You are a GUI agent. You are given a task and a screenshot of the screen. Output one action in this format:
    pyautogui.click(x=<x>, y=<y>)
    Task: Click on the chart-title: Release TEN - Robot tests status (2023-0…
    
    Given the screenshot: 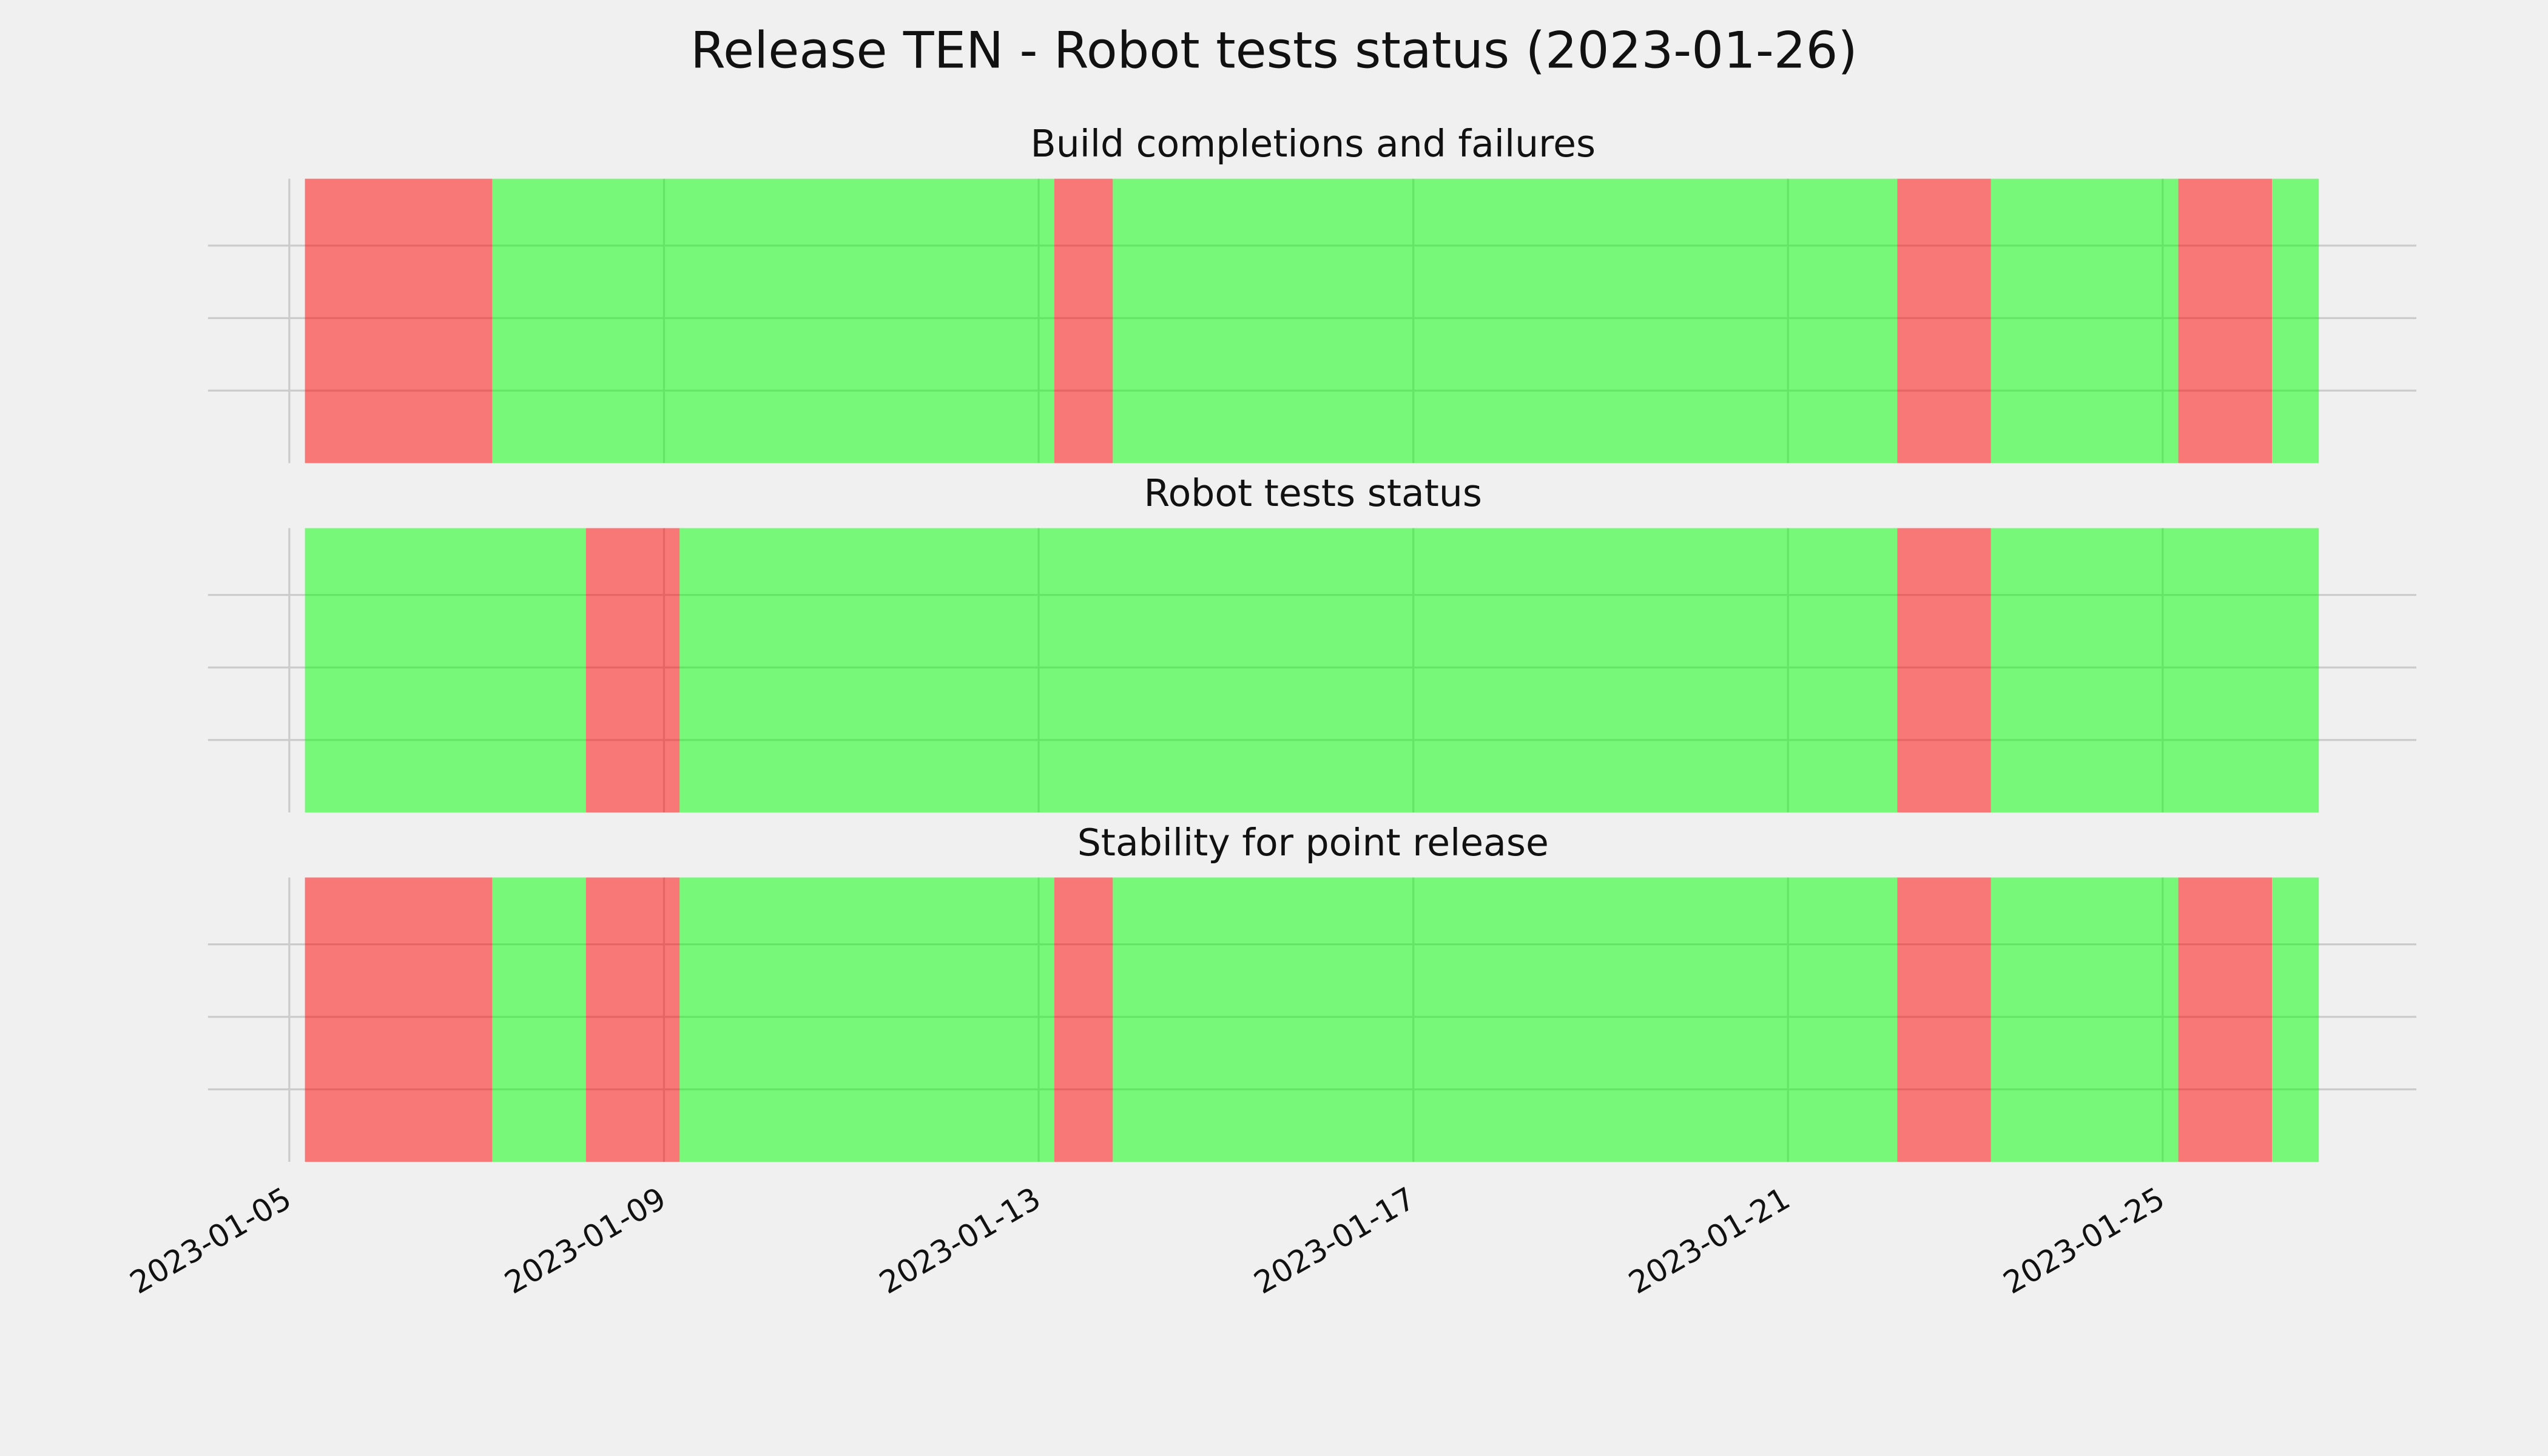 What is the action you would take?
    pyautogui.click(x=1274, y=50)
    